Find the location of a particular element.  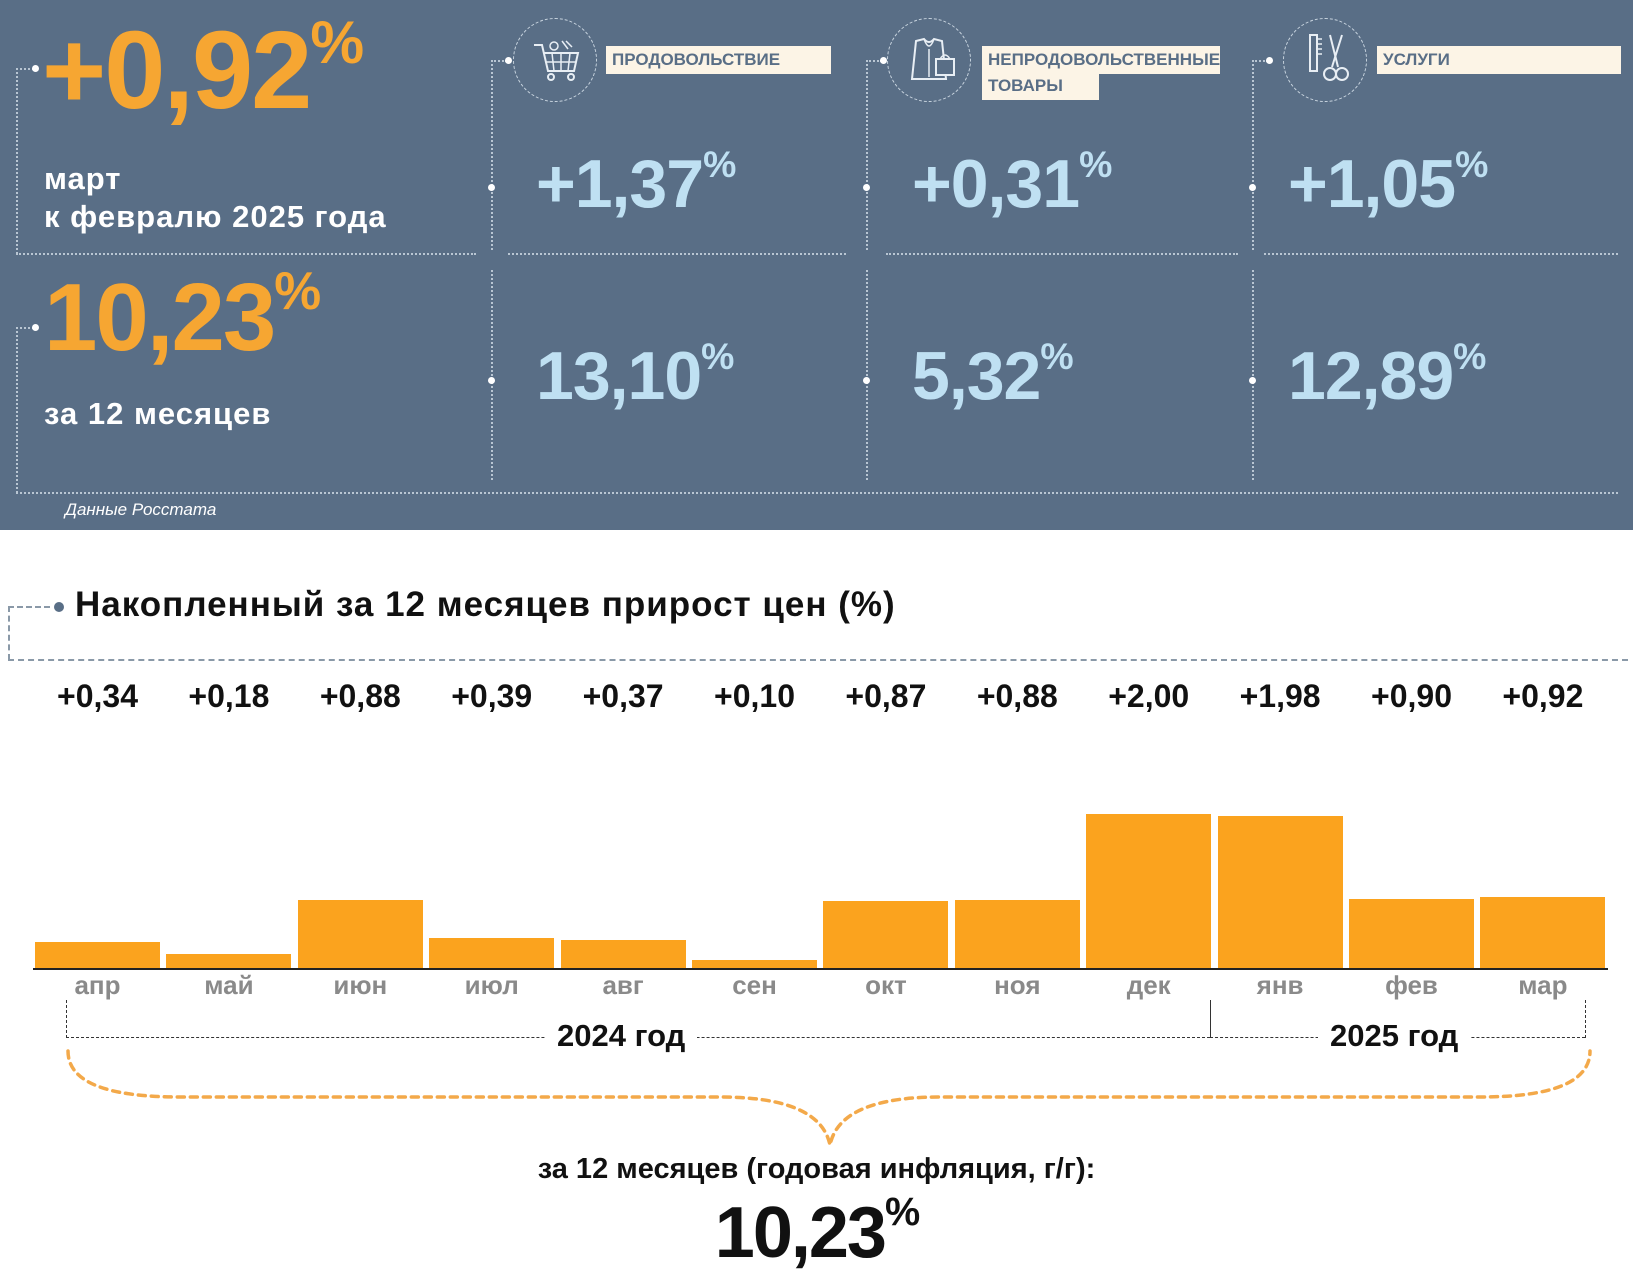

month-label-фев: фев is located at coordinates (1411, 985).